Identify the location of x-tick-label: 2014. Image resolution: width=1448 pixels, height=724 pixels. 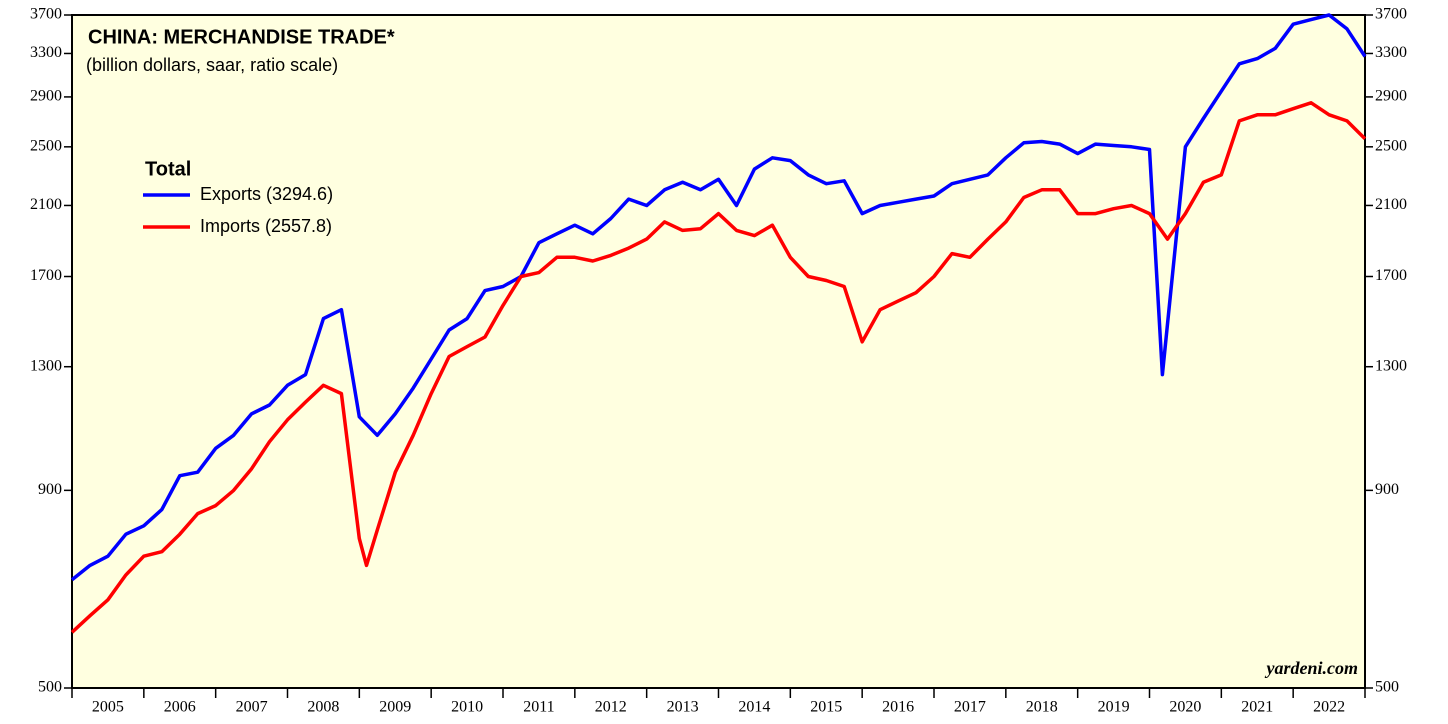
(754, 707).